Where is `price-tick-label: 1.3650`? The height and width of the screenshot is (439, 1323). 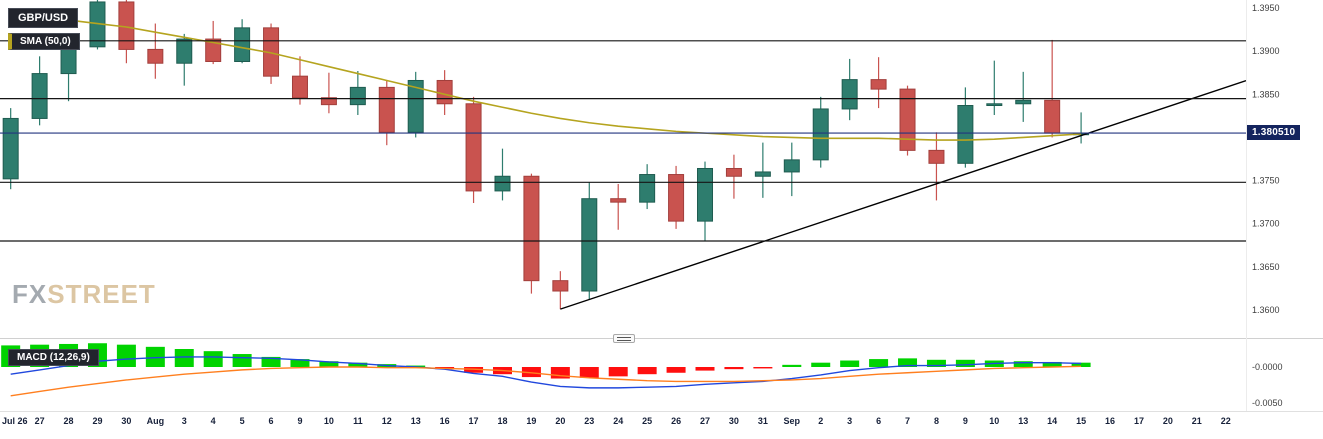 price-tick-label: 1.3650 is located at coordinates (1266, 267).